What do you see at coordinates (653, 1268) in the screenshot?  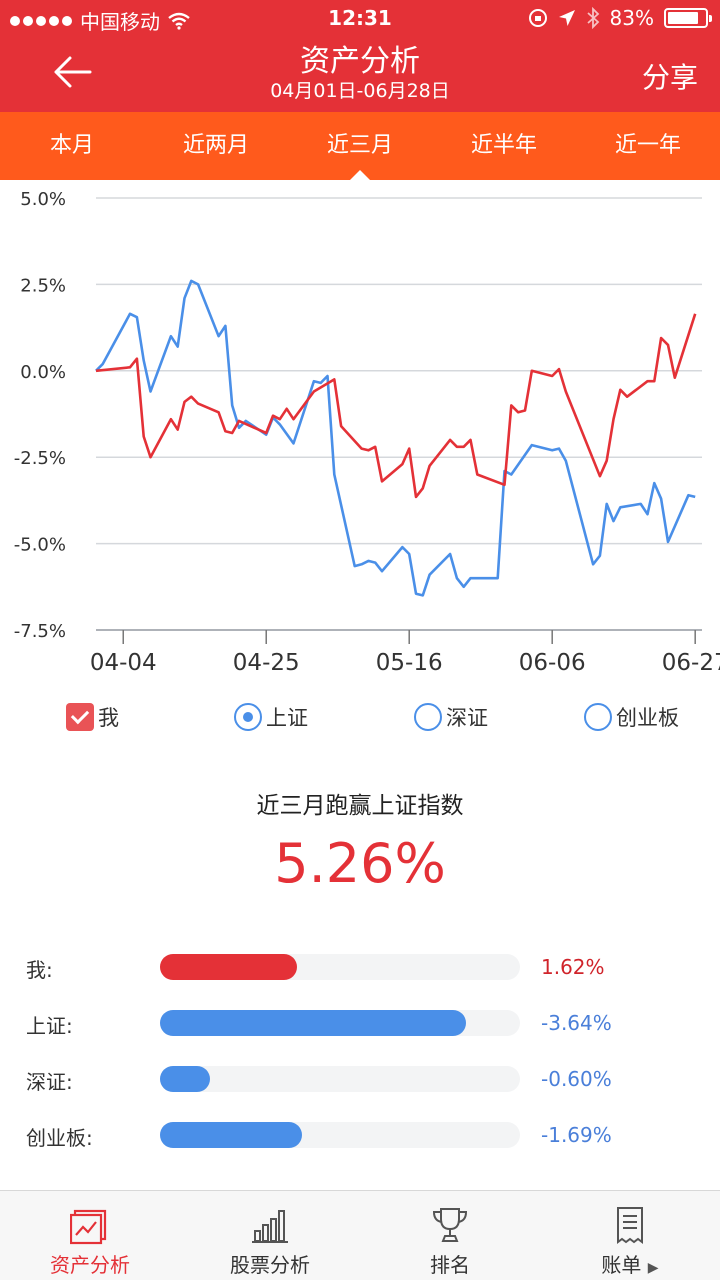 I see `play-triangle-icon: ▶` at bounding box center [653, 1268].